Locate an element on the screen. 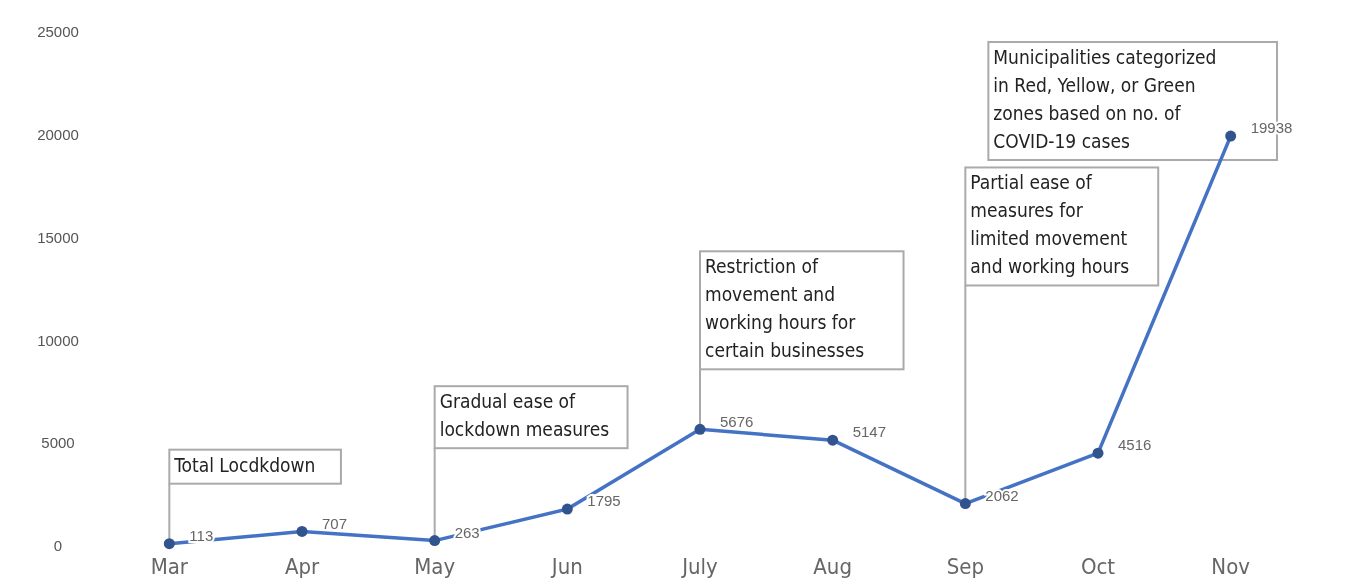 The width and height of the screenshot is (1365, 587). annotation: Partial ease of measures for limited movement and working hours is located at coordinates (1050, 224).